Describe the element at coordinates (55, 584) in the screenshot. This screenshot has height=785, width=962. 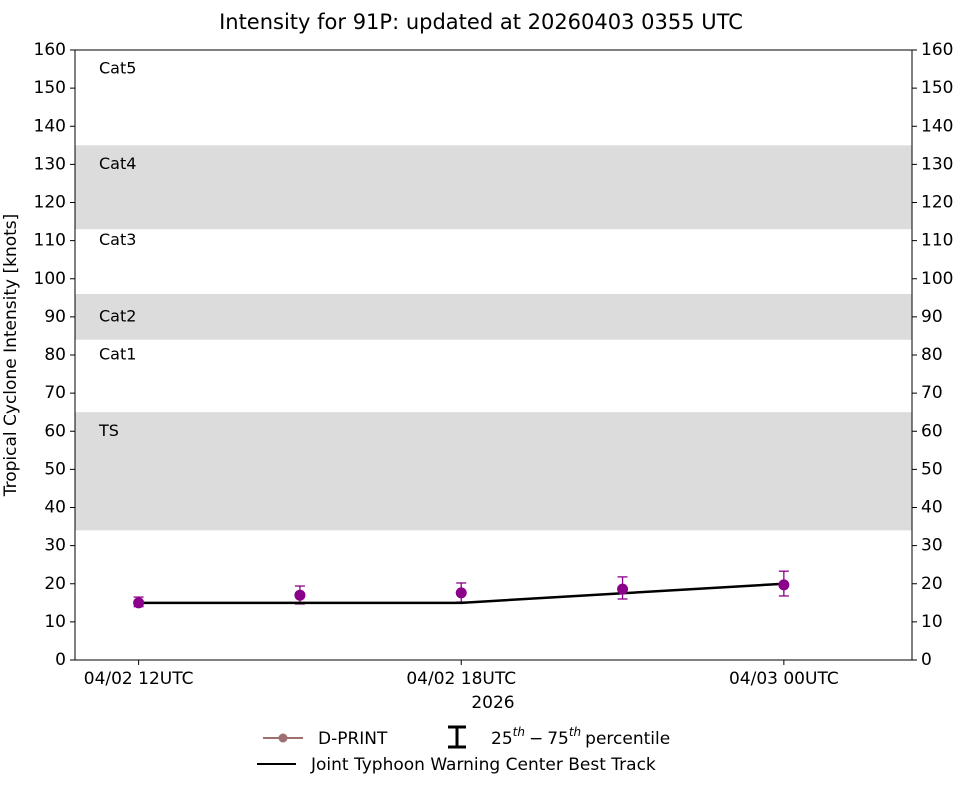
I see `y-tick-label: 20` at that location.